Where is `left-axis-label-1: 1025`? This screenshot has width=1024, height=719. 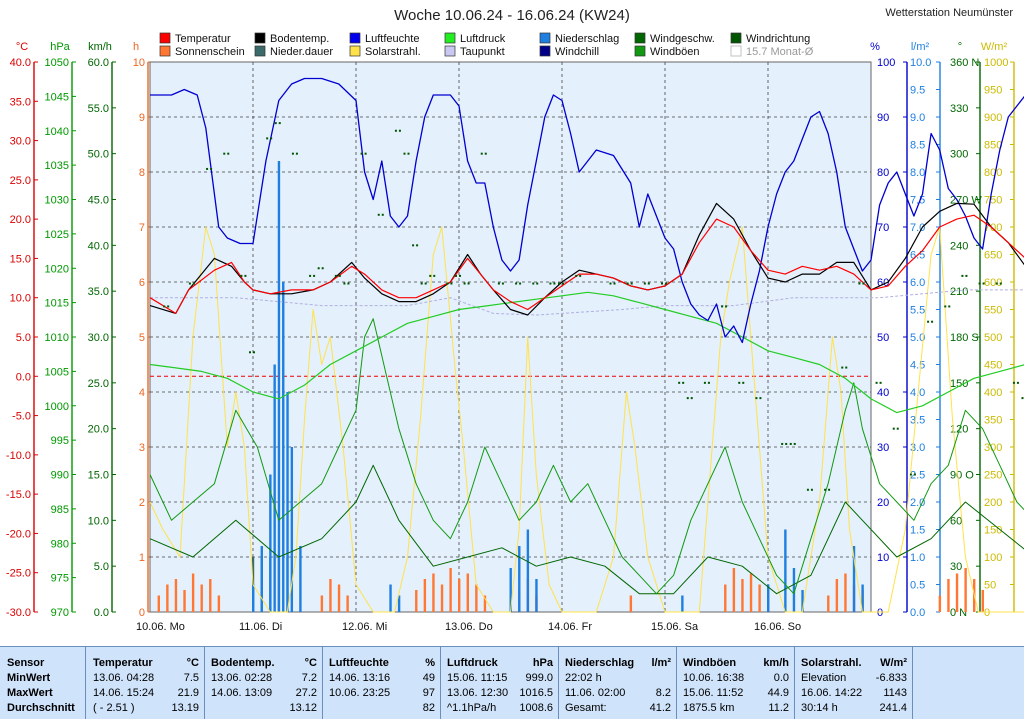
left-axis-label-1: 1025 is located at coordinates (57, 235).